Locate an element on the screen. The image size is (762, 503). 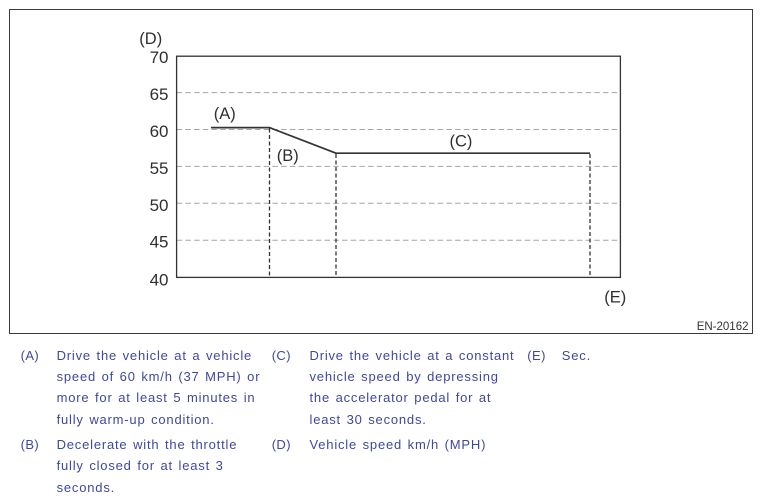
svg-text: (A) is located at coordinates (225, 114).